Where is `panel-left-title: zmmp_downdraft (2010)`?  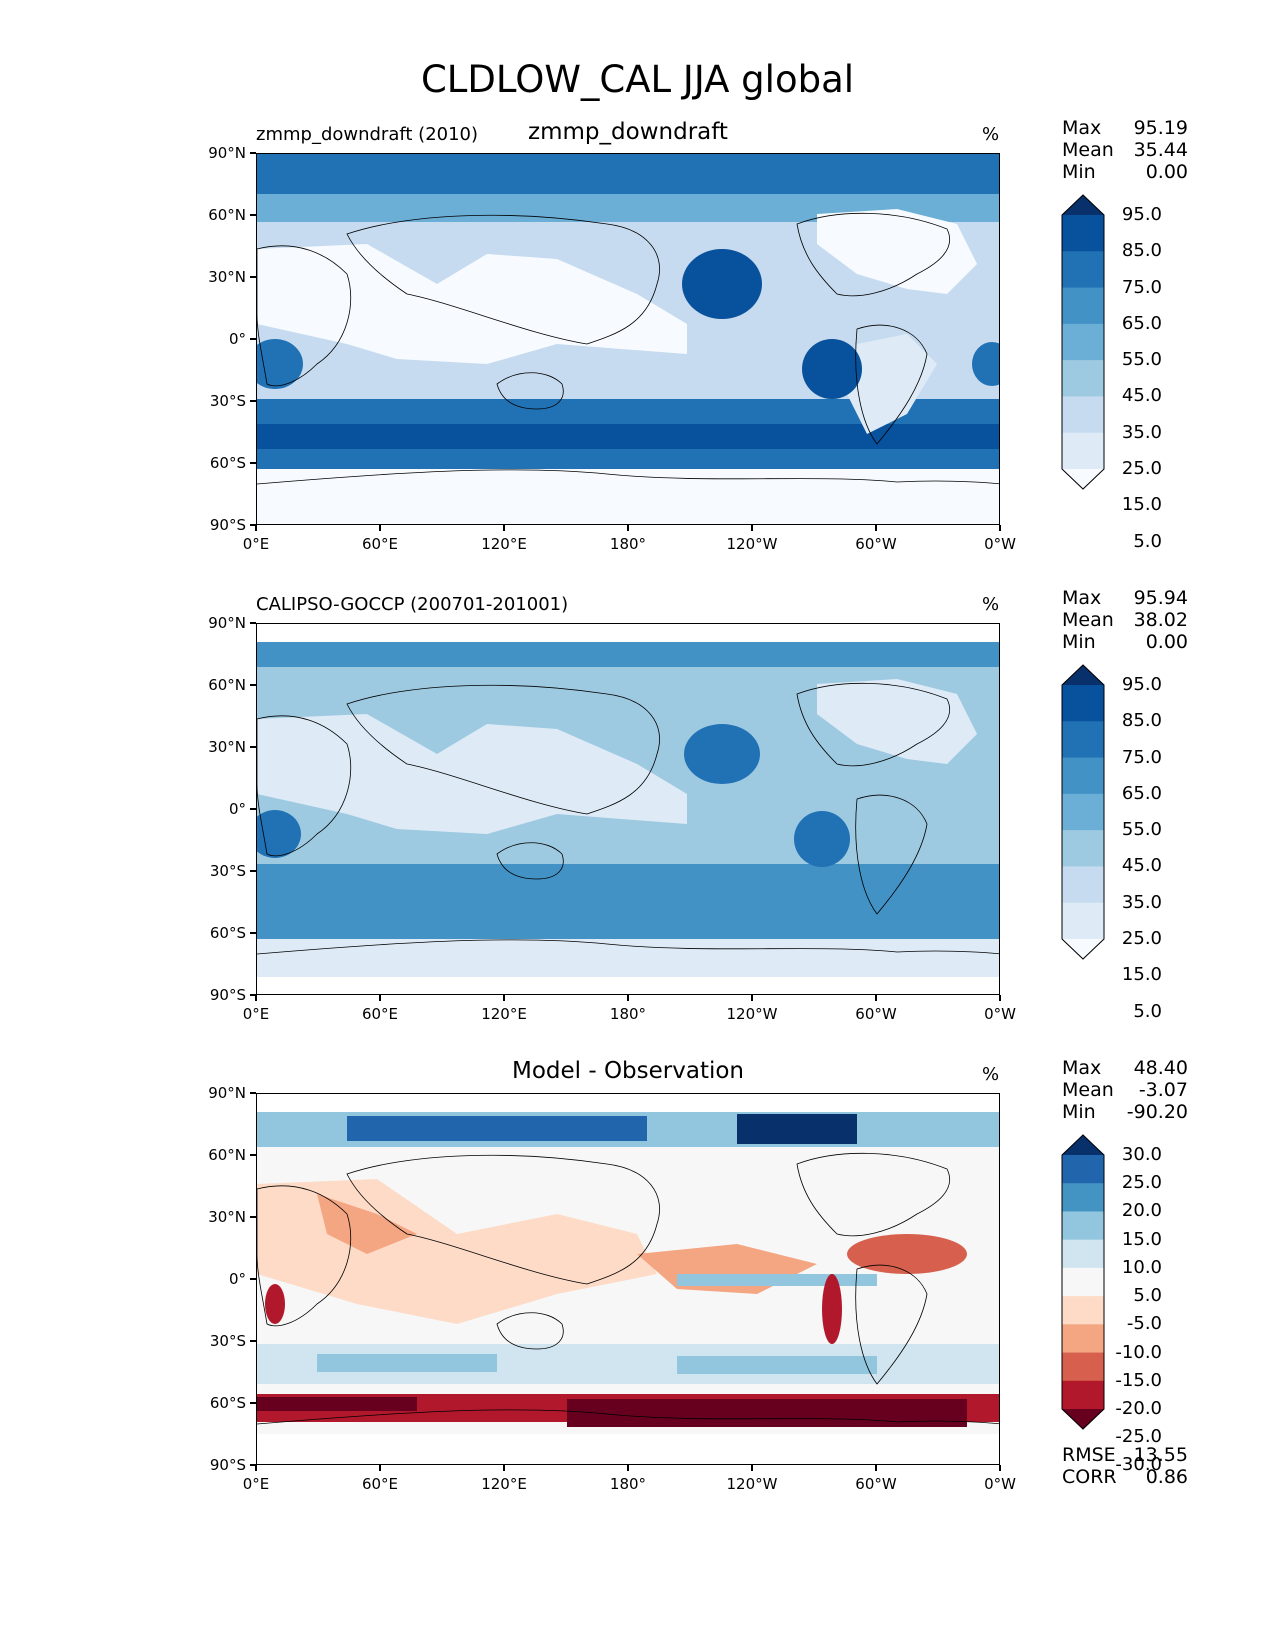 panel-left-title: zmmp_downdraft (2010) is located at coordinates (367, 134).